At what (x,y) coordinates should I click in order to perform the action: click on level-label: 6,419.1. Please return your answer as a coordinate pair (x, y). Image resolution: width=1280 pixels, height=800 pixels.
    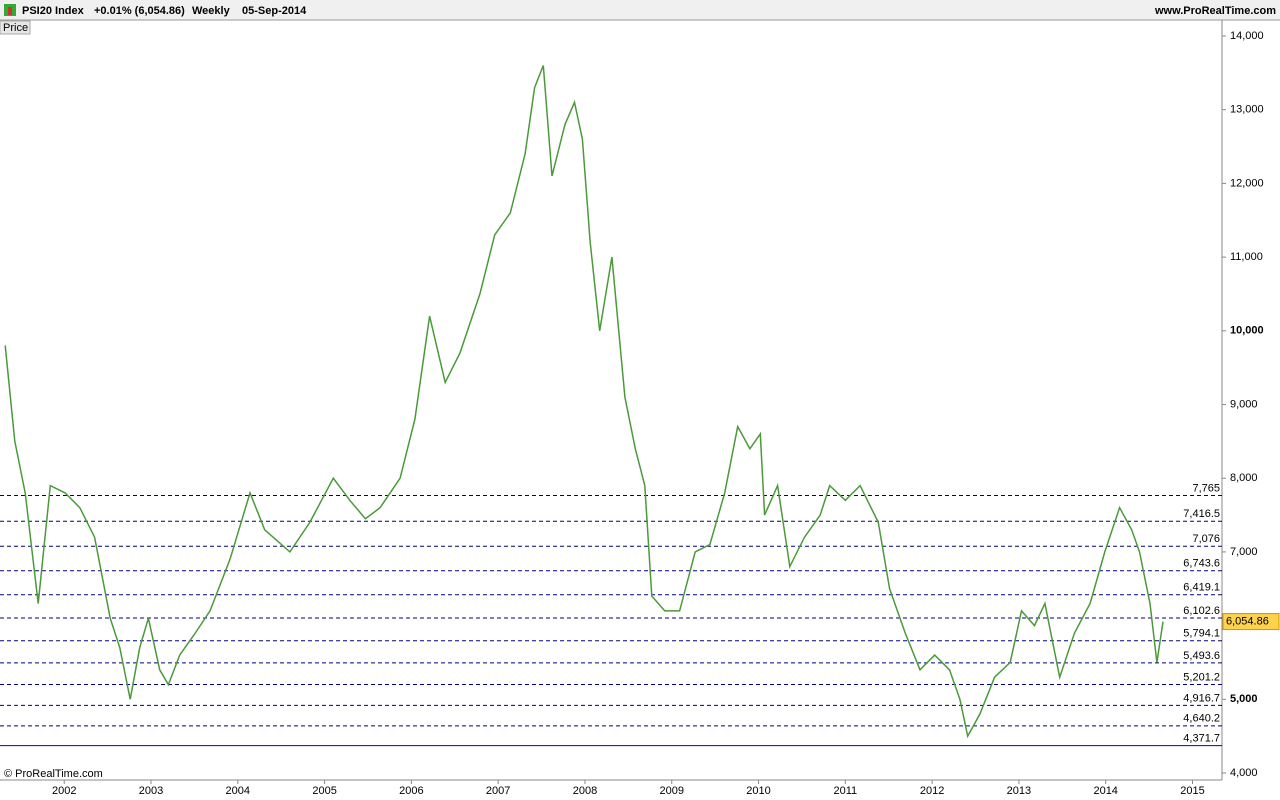
    Looking at the image, I should click on (1201, 588).